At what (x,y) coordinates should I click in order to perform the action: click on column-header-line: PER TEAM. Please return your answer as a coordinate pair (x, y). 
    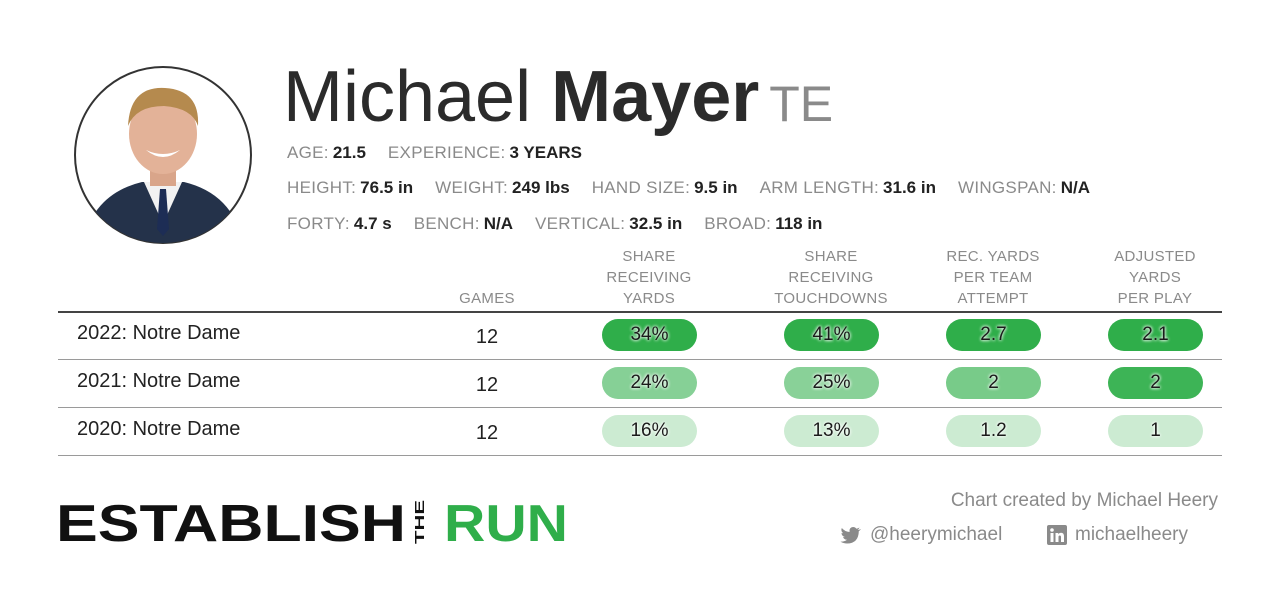
    Looking at the image, I should click on (993, 277).